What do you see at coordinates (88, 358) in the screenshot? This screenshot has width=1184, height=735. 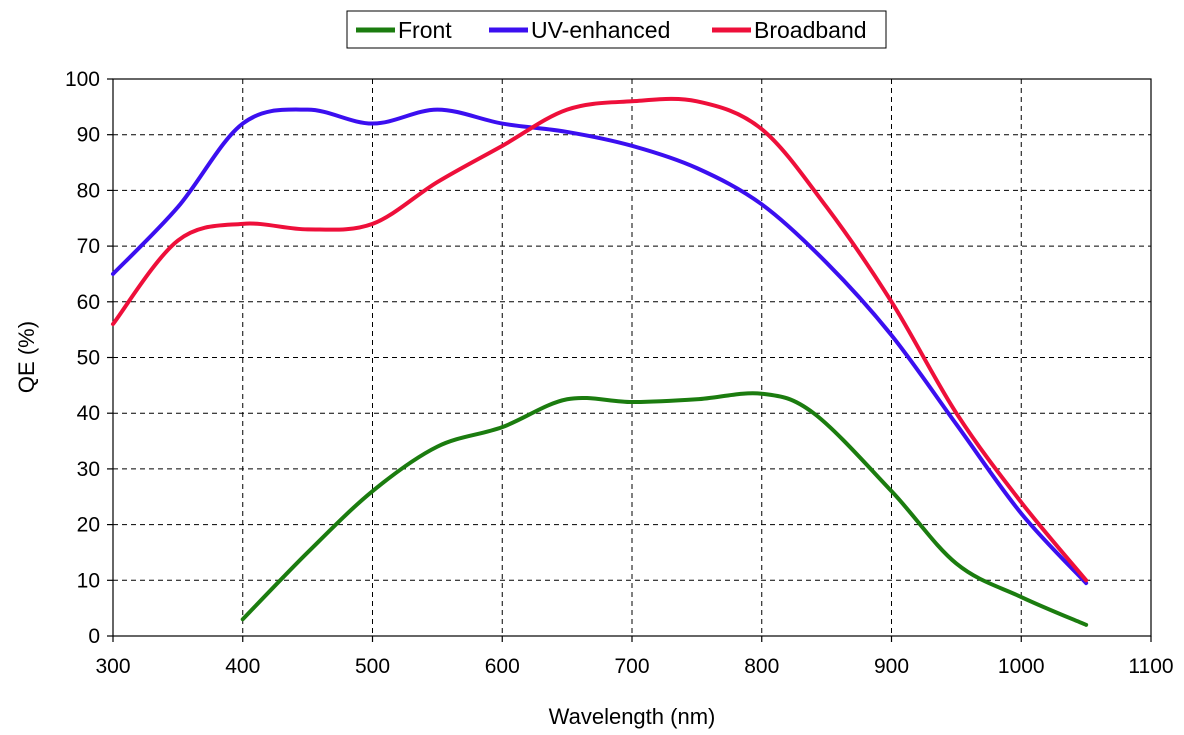 I see `y-tick-label: 50` at bounding box center [88, 358].